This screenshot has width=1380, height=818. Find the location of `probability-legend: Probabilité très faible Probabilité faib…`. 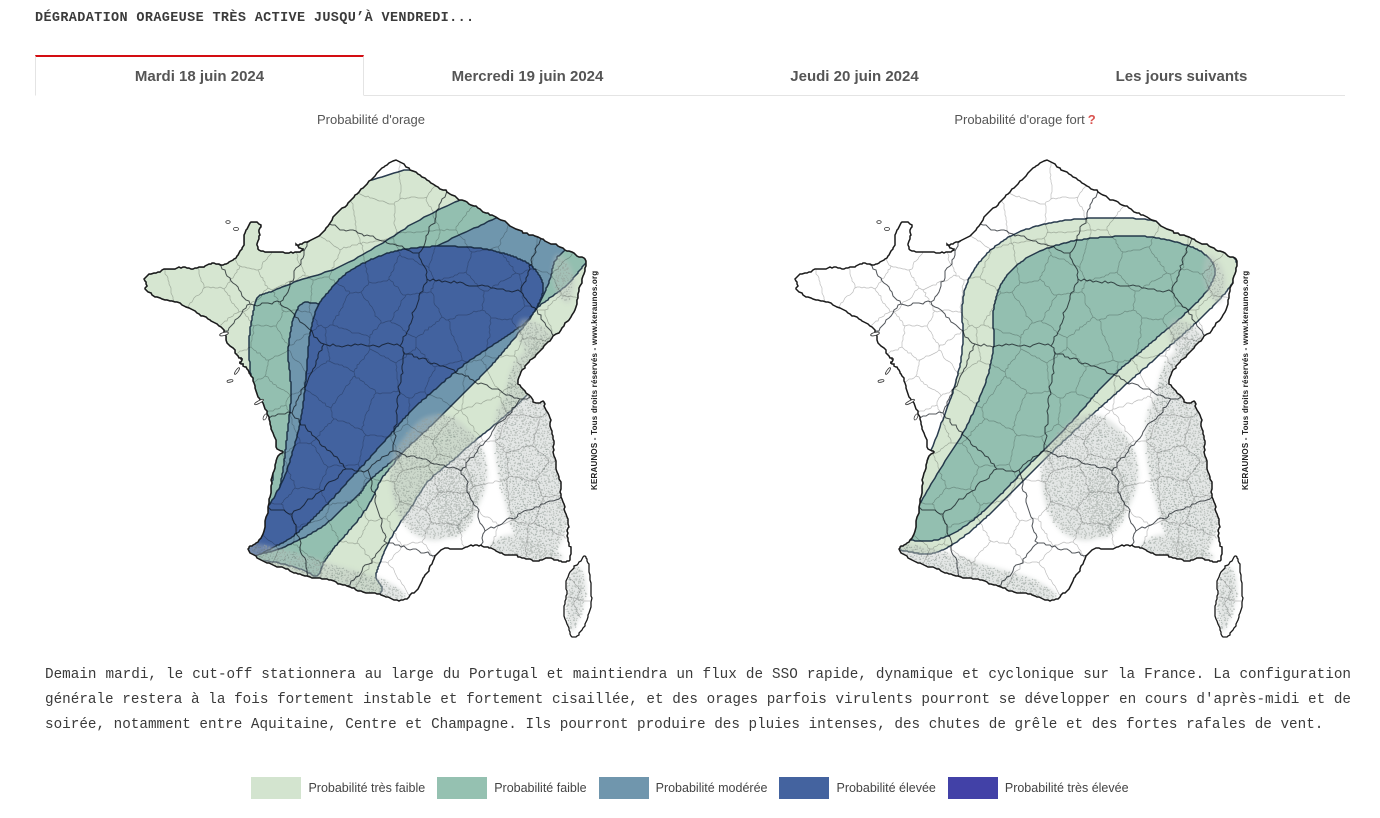

probability-legend: Probabilité très faible Probabilité faib… is located at coordinates (690, 788).